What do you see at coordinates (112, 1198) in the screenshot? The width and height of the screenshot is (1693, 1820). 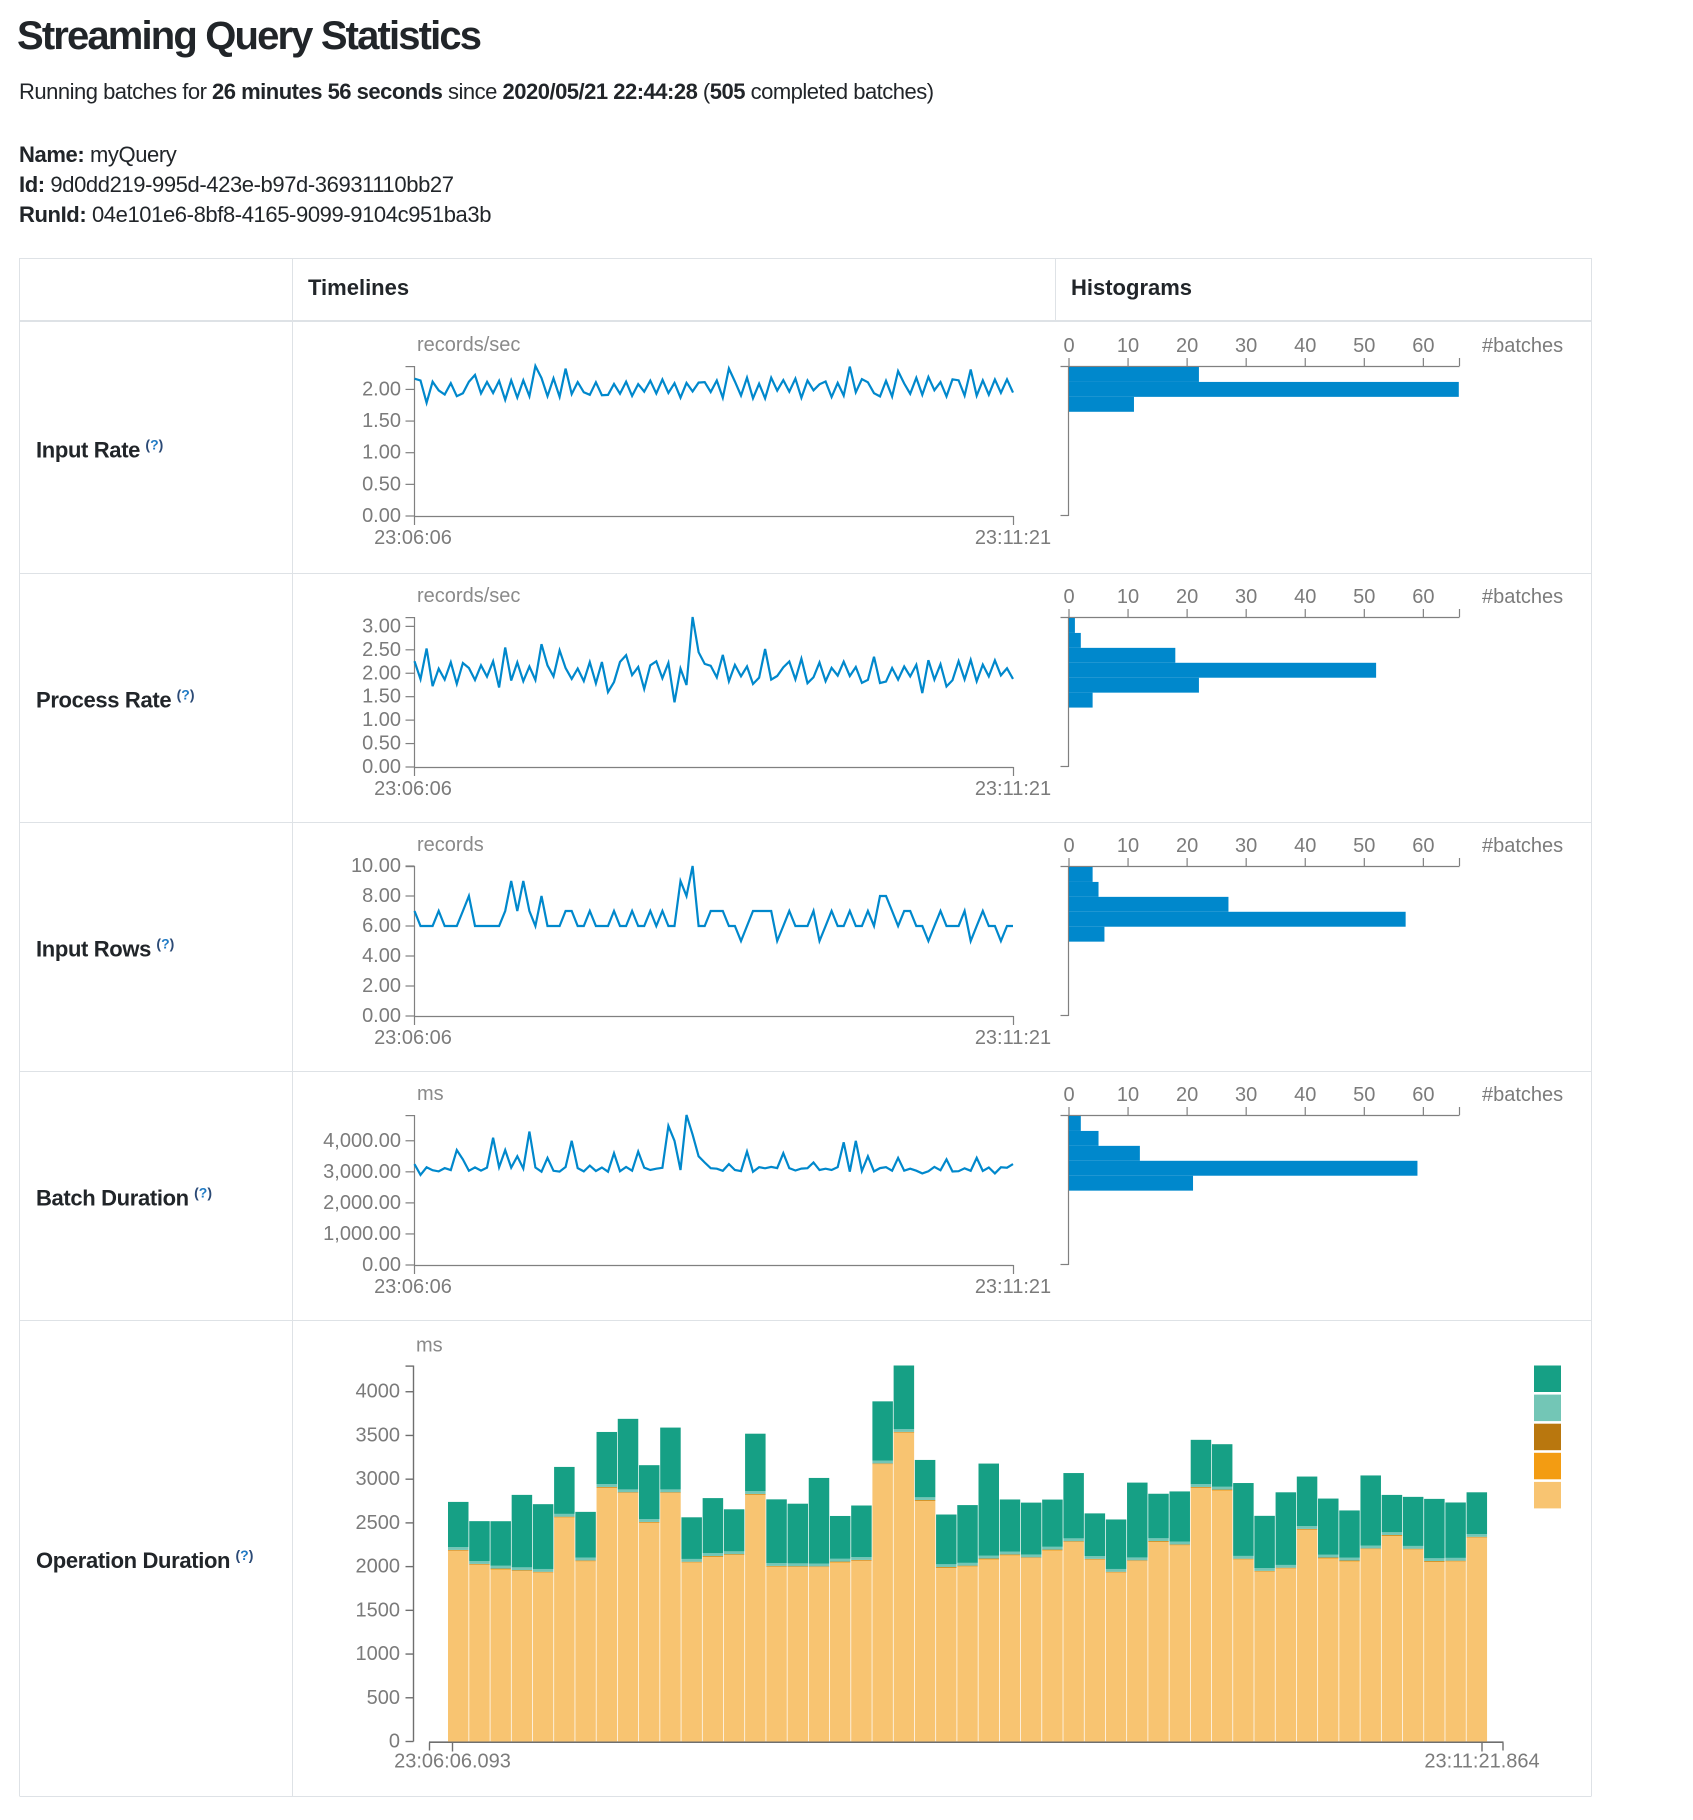 I see `svg-text: Batch Duration` at bounding box center [112, 1198].